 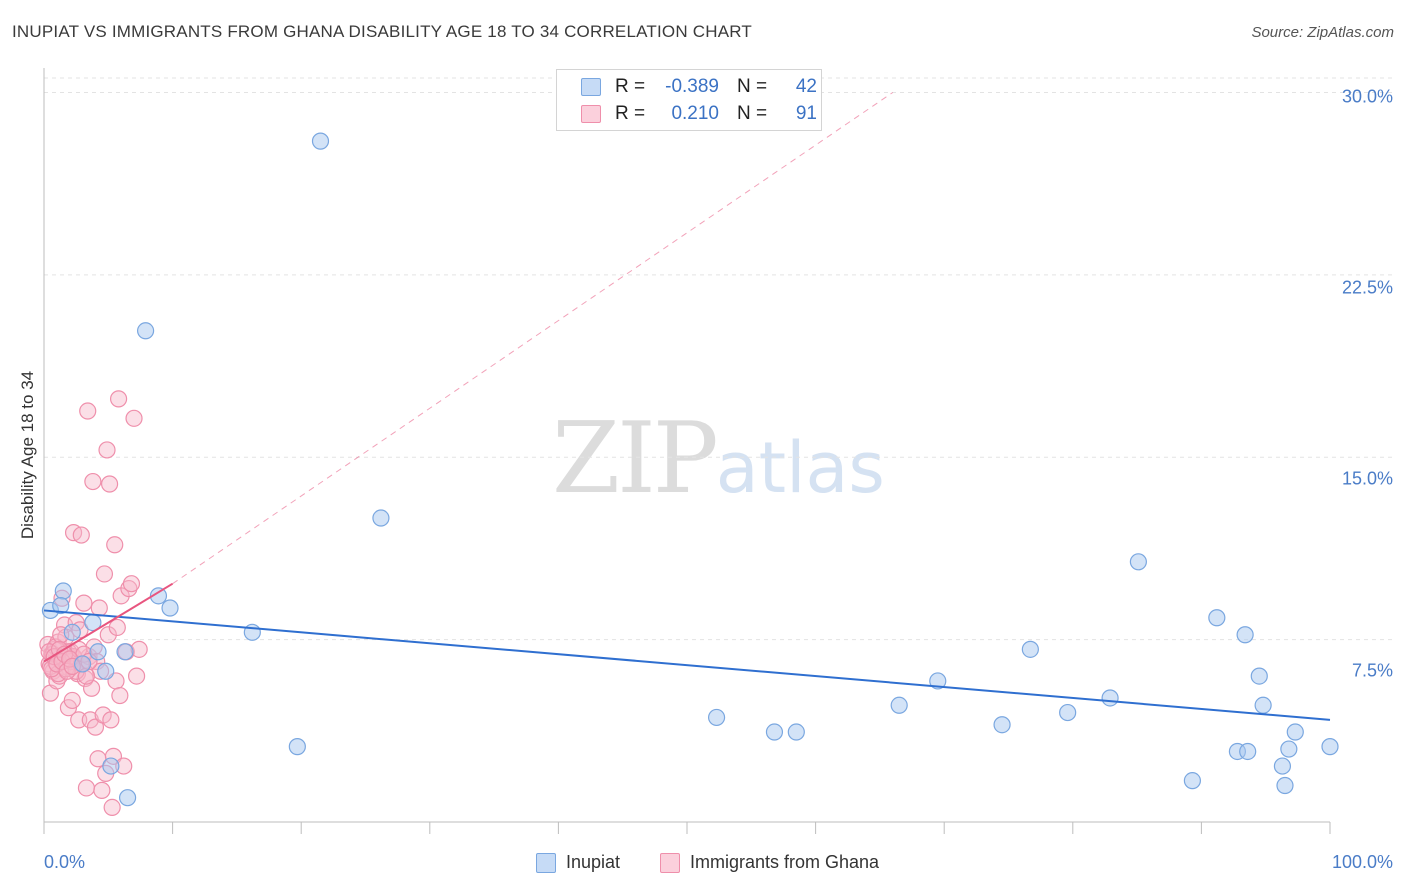 I want to click on bottom-legend-inupiat: Inupiat, so click(x=578, y=862).